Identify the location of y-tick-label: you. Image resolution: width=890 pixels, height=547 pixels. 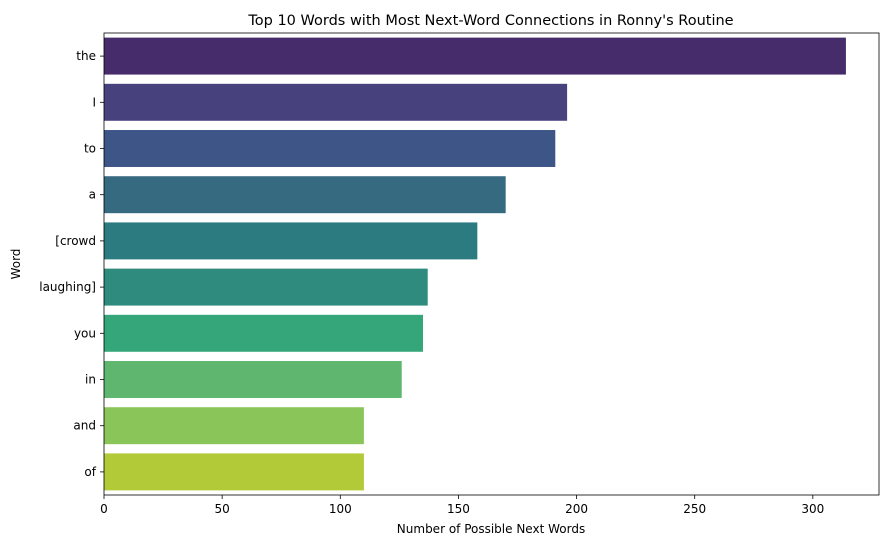
(85, 333).